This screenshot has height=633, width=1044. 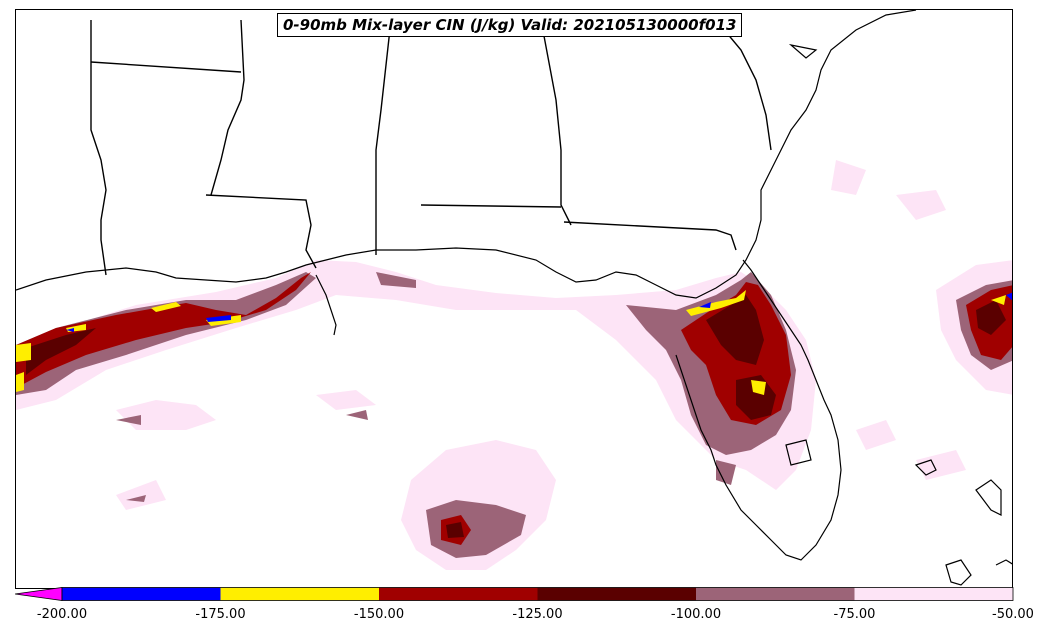 What do you see at coordinates (539, 312) in the screenshot?
I see `cin-shading-blue` at bounding box center [539, 312].